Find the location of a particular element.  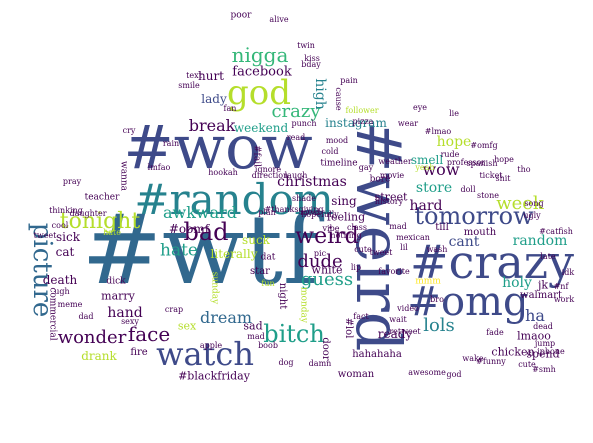

word-cloud-word: awesome is located at coordinates (427, 372).